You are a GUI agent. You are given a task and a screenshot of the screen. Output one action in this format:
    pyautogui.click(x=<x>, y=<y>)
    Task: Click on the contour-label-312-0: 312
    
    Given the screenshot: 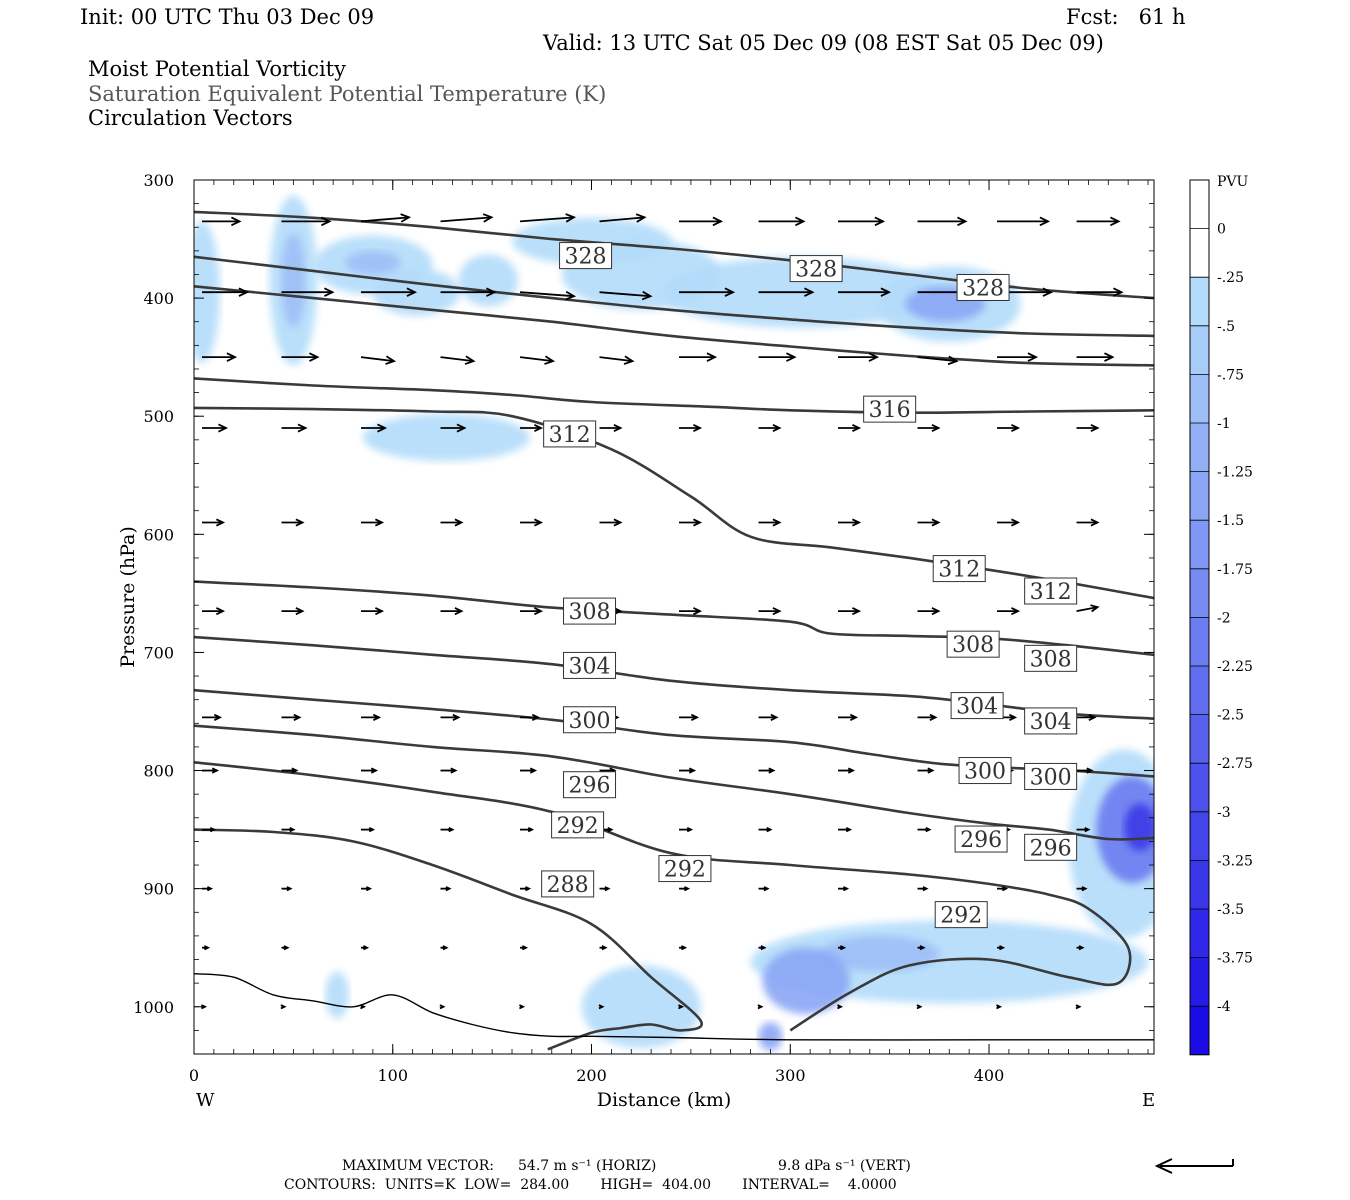 What is the action you would take?
    pyautogui.click(x=570, y=434)
    